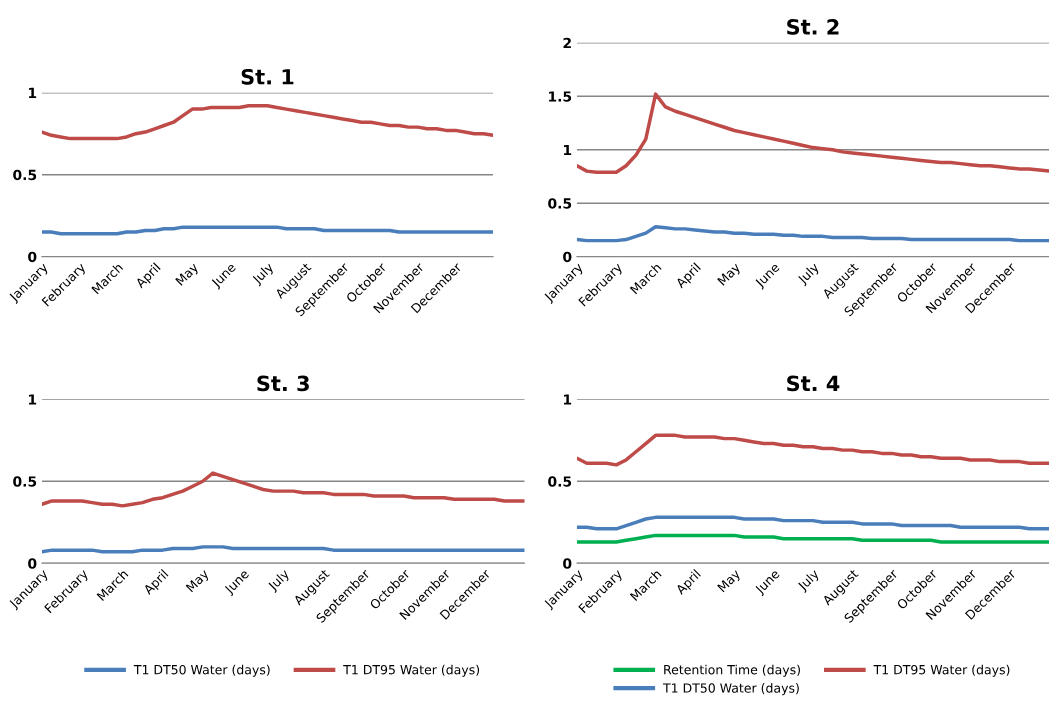 The height and width of the screenshot is (713, 1049). Describe the element at coordinates (813, 26) in the screenshot. I see `chart-title: St. 2` at that location.